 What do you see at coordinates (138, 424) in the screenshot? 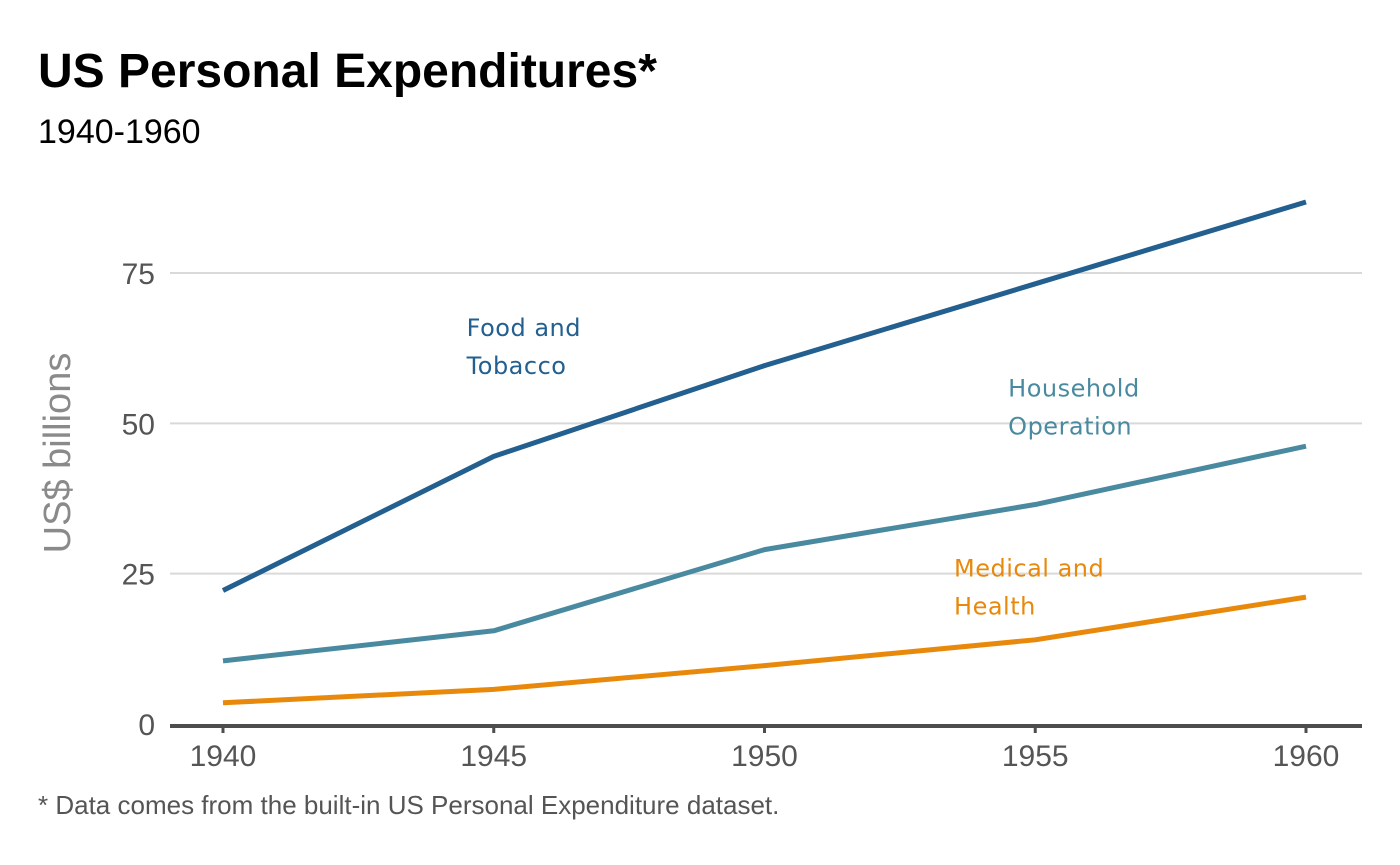
I see `y-tick-label: 50` at bounding box center [138, 424].